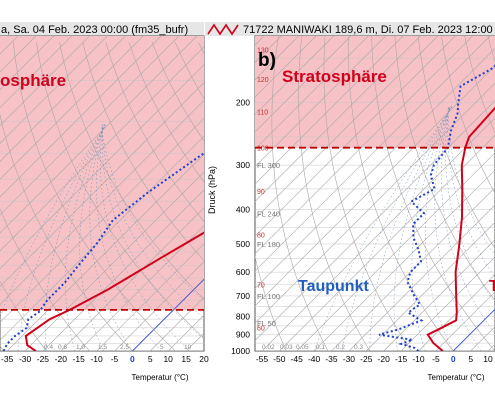 This screenshot has height=400, width=495. What do you see at coordinates (262, 359) in the screenshot?
I see `x-tick-label: -55` at bounding box center [262, 359].